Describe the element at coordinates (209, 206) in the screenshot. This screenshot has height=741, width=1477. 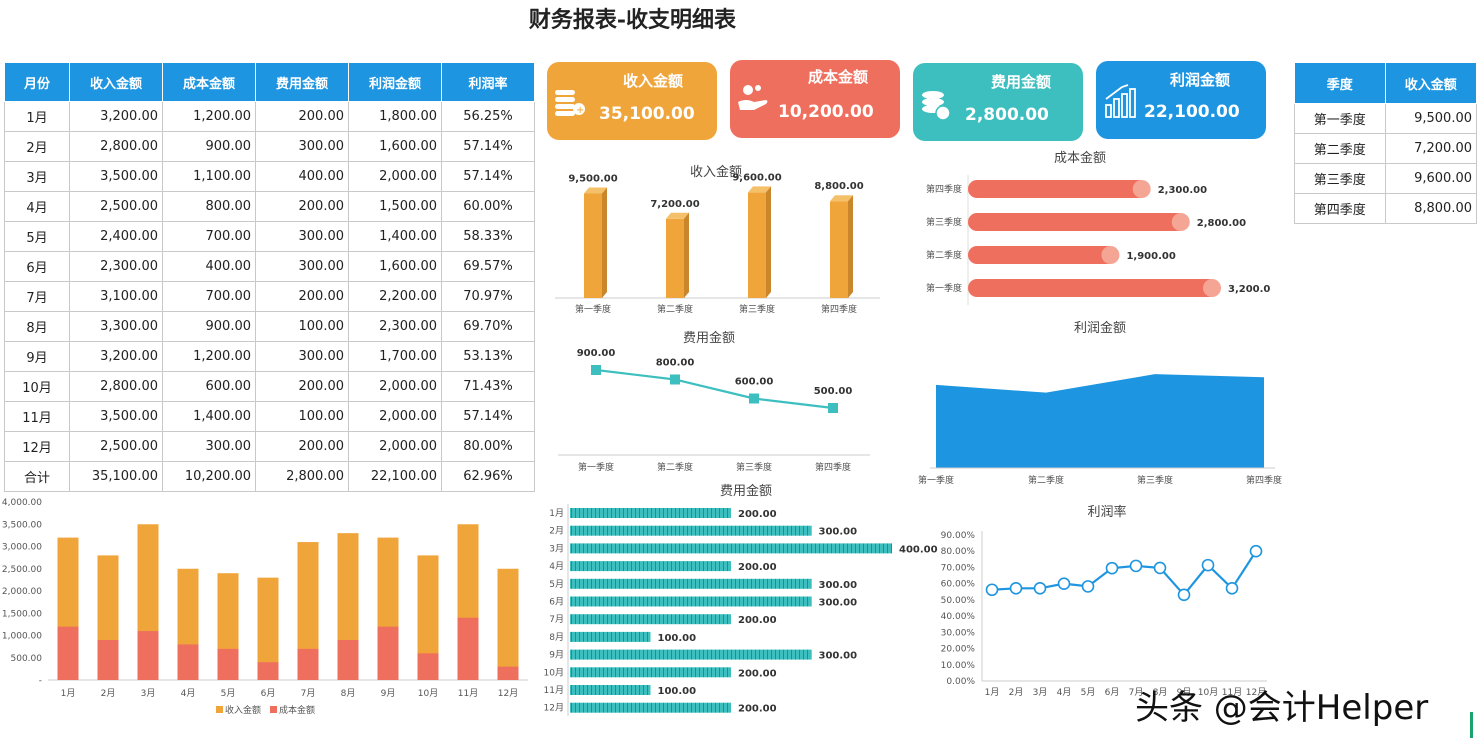
I see `table-cell: 800.00` at that location.